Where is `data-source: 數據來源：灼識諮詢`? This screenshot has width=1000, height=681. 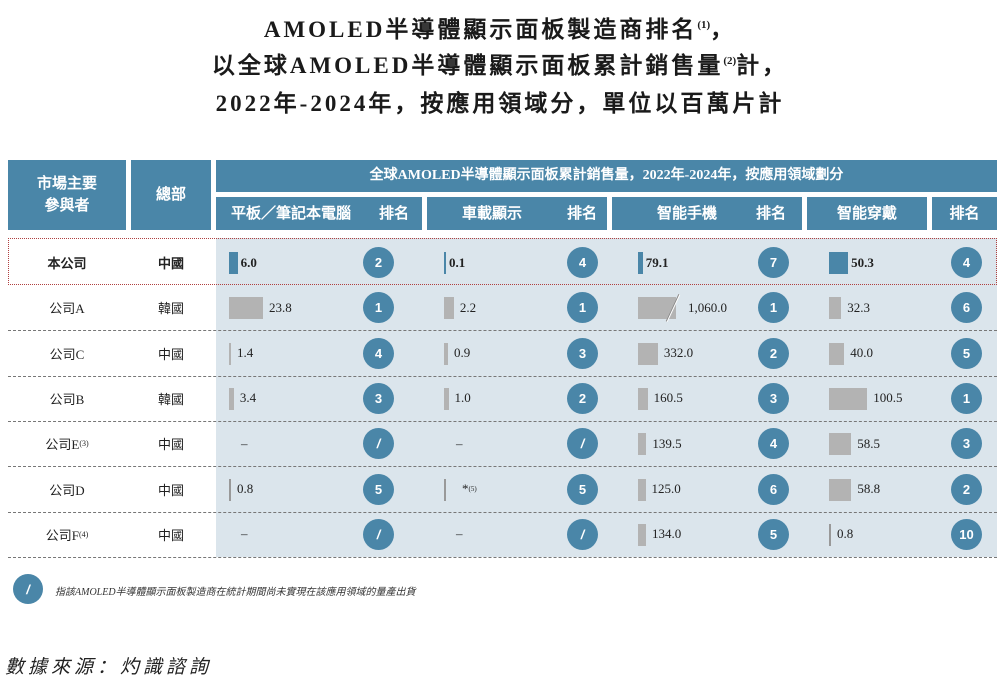
data-source: 數據來源：灼識諮詢 is located at coordinates (109, 667).